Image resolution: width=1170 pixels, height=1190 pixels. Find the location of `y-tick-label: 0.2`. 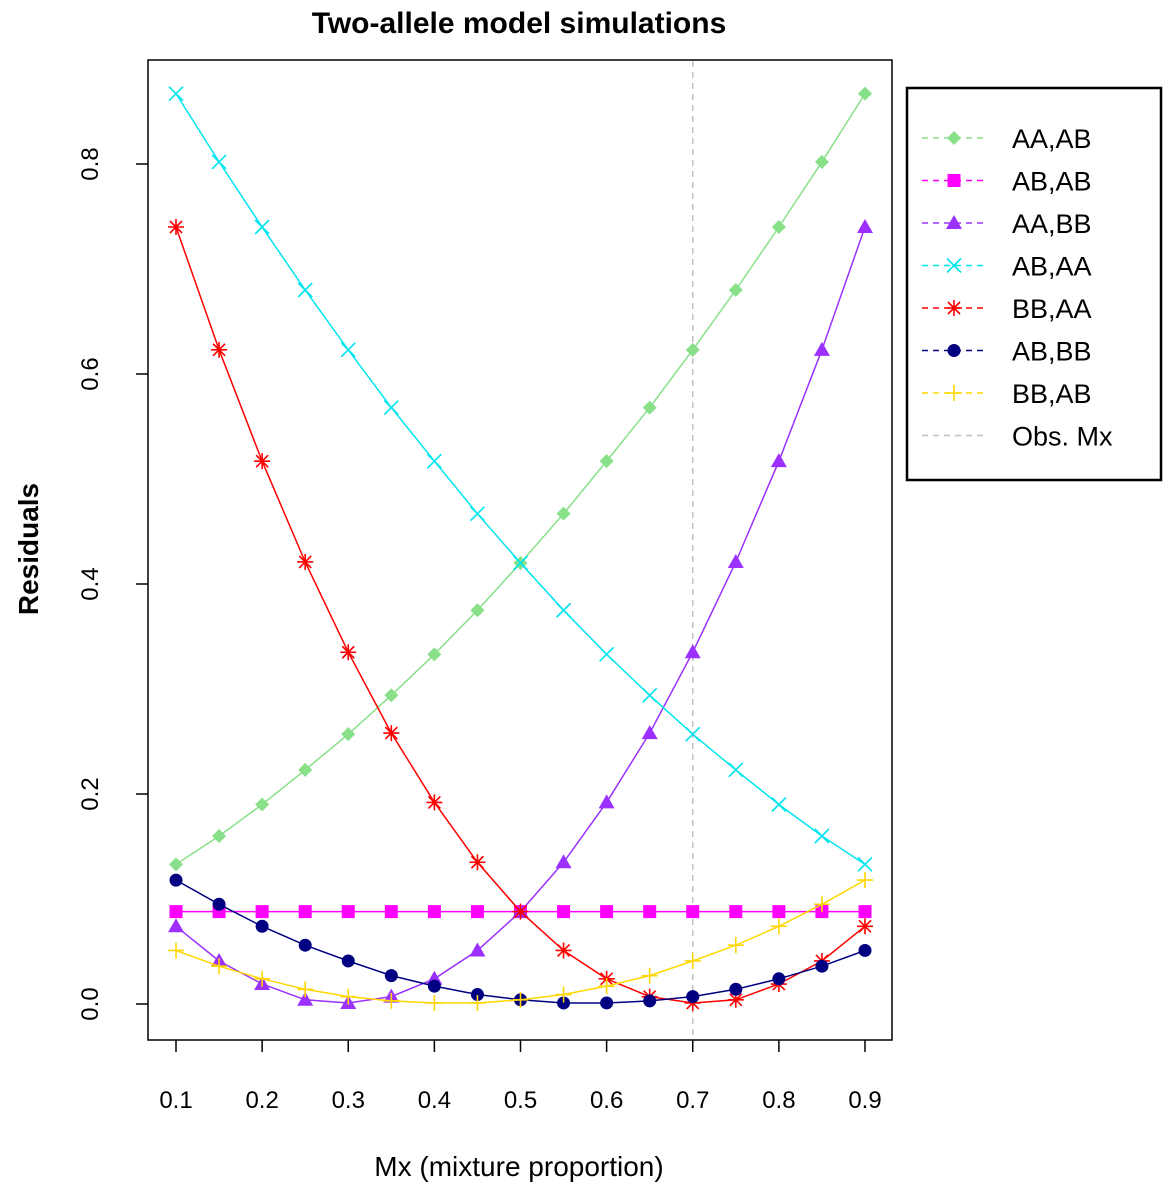

y-tick-label: 0.2 is located at coordinates (90, 793).